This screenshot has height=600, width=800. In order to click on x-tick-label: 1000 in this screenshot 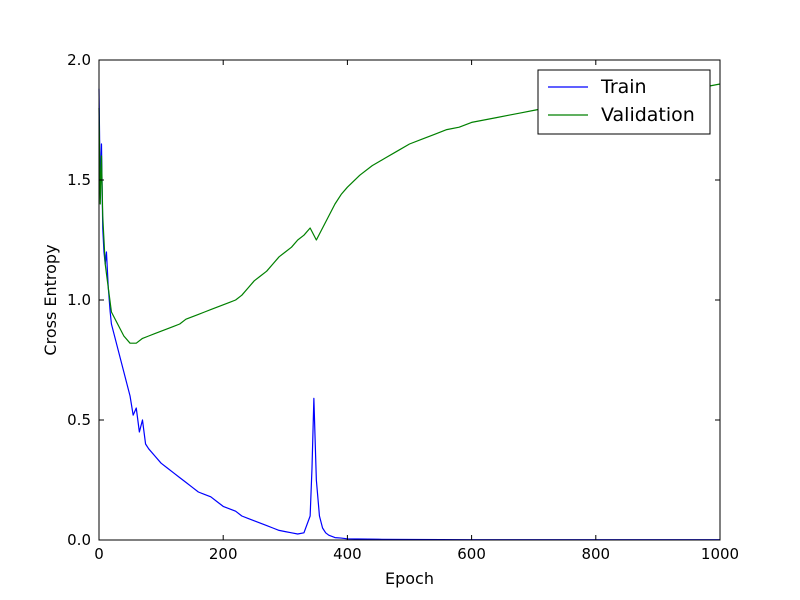, I will do `click(720, 554)`.